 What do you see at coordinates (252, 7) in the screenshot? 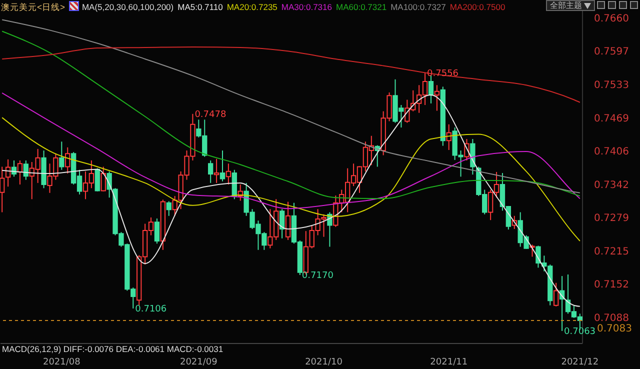
I see `text: MA20:0.7235` at bounding box center [252, 7].